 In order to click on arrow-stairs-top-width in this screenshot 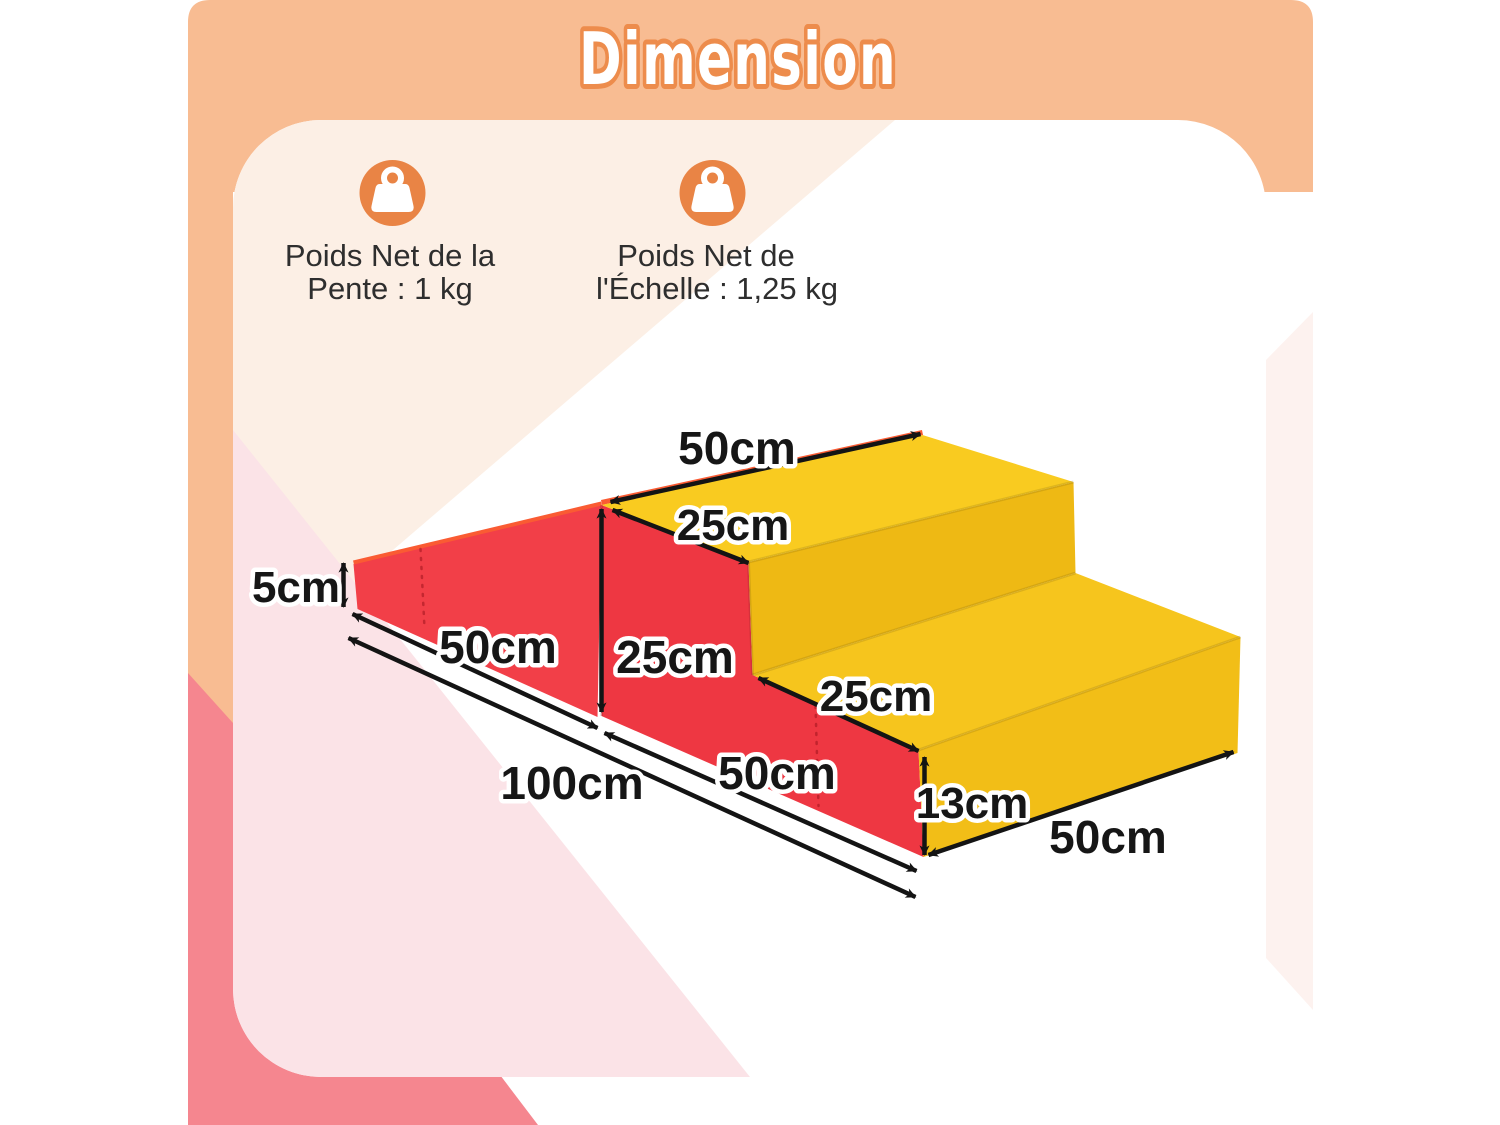, I will do `click(765, 468)`.